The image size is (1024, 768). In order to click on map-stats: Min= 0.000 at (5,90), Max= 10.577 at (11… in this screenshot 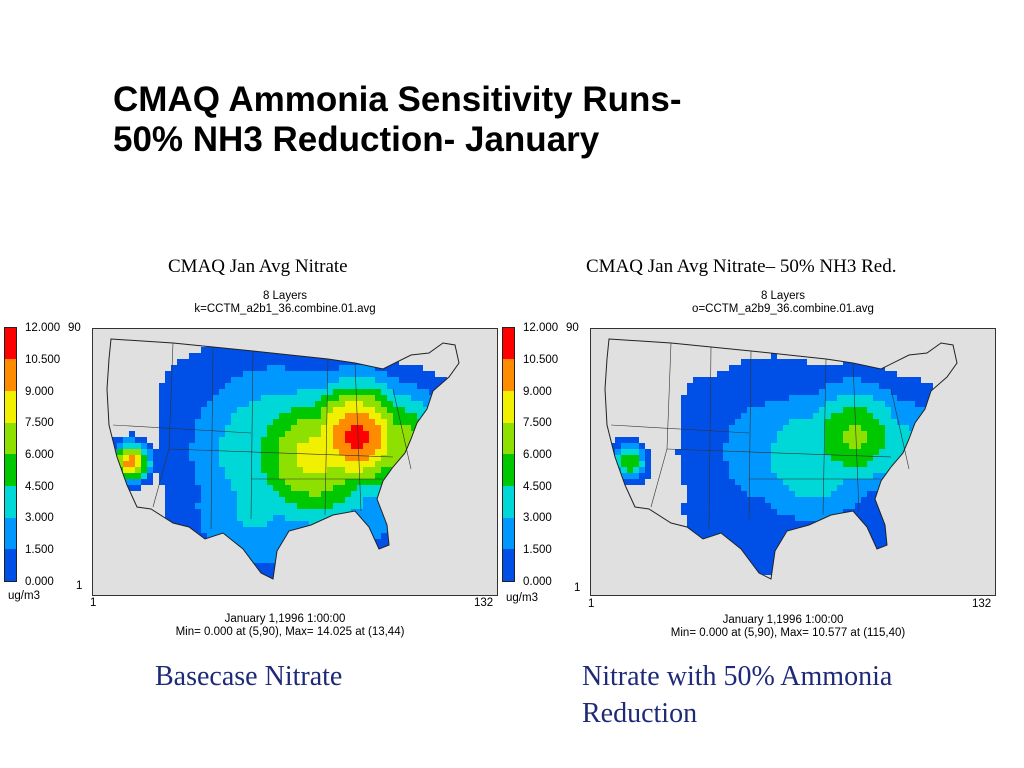, I will do `click(788, 633)`.